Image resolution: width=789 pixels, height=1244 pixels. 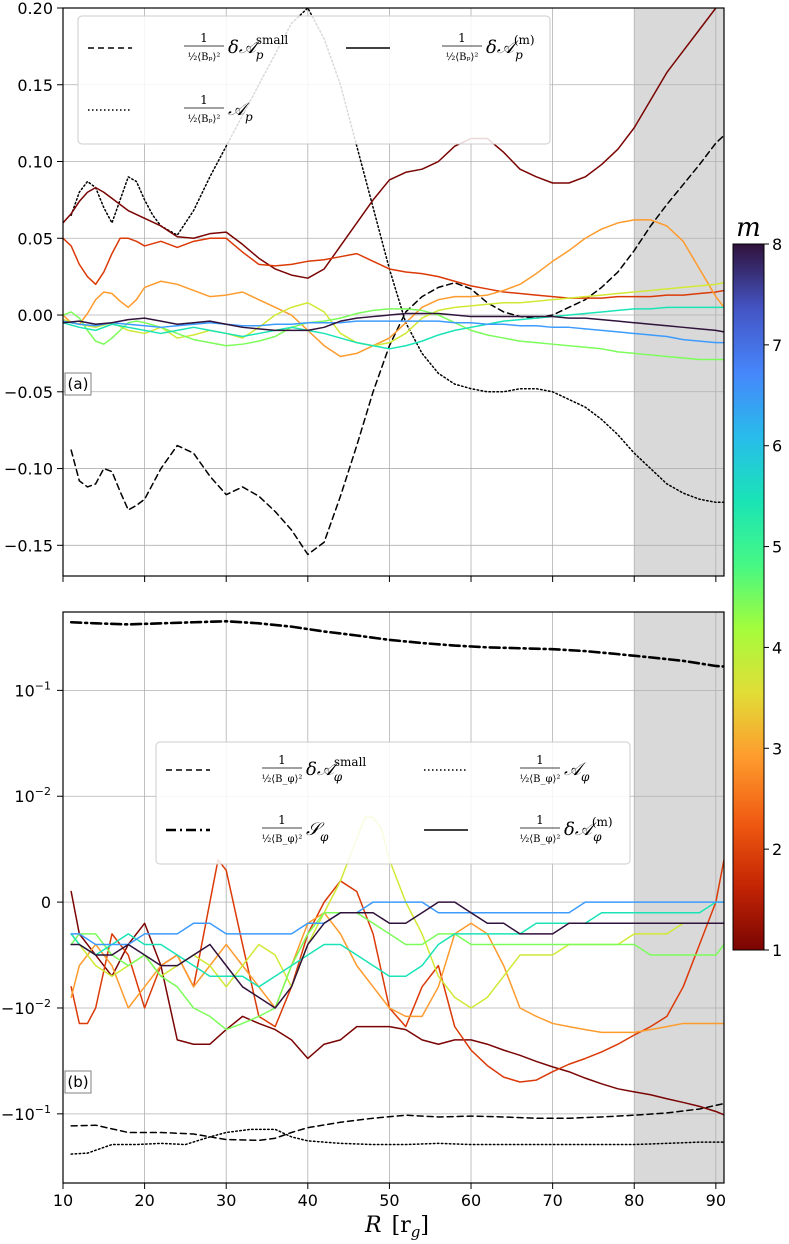 I want to click on legend-symbol: 𝒜φ, so click(x=577, y=771).